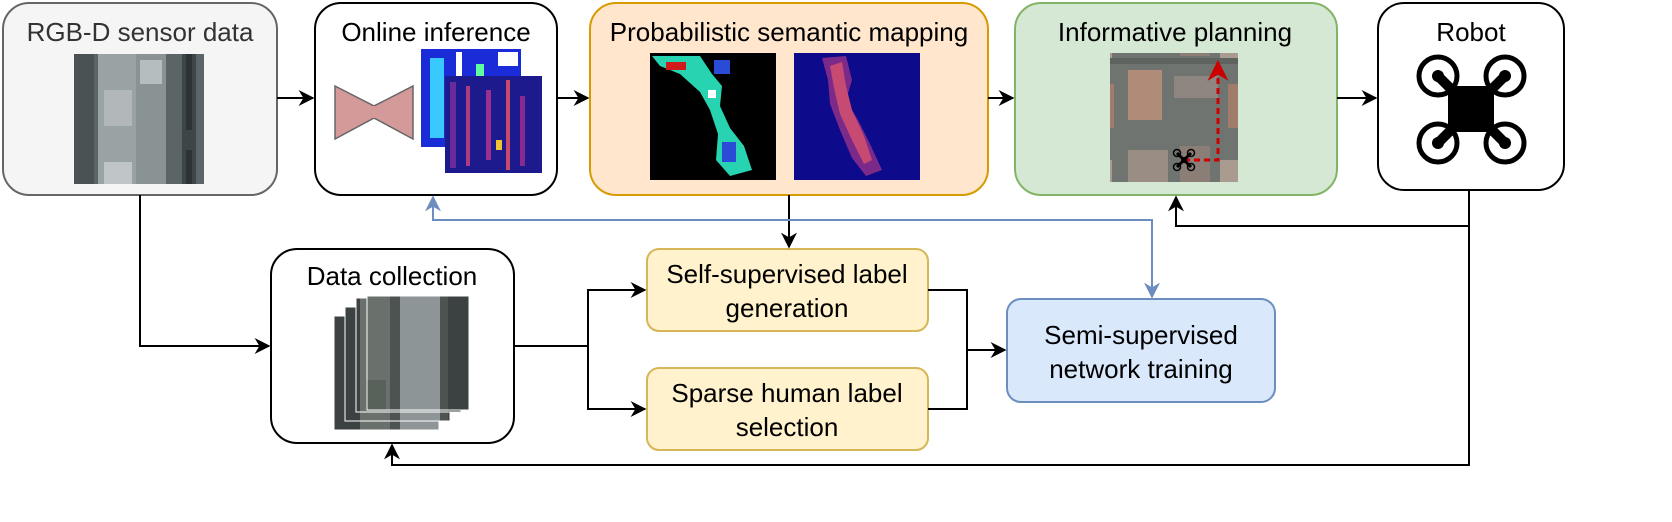 The image size is (1672, 522). Describe the element at coordinates (1141, 335) in the screenshot. I see `network-training-line1: Semi-supervised` at that location.